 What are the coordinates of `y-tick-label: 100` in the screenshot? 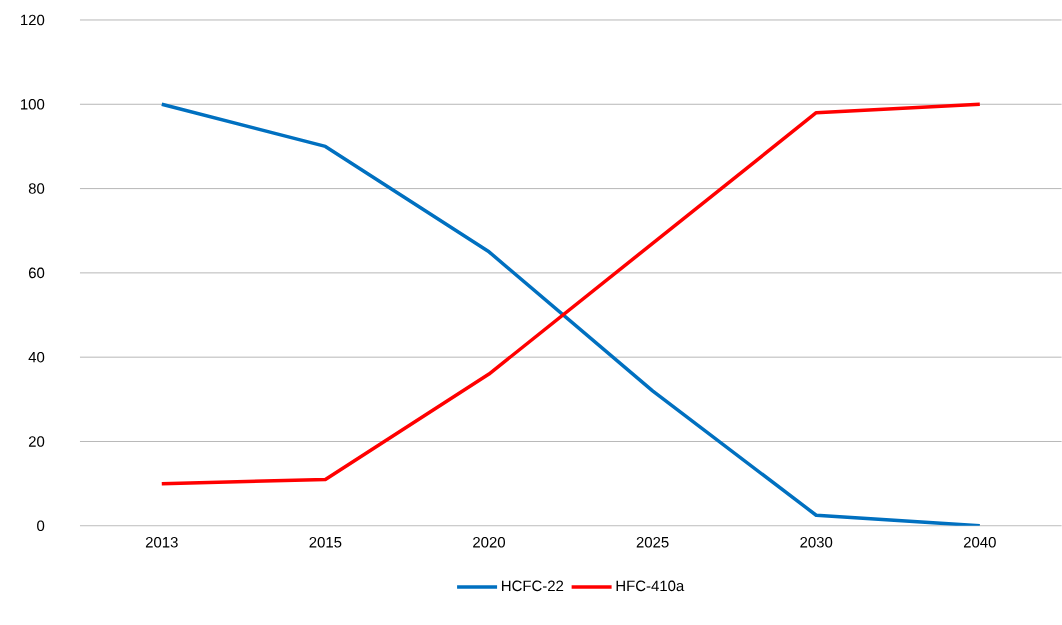 It's located at (33, 104).